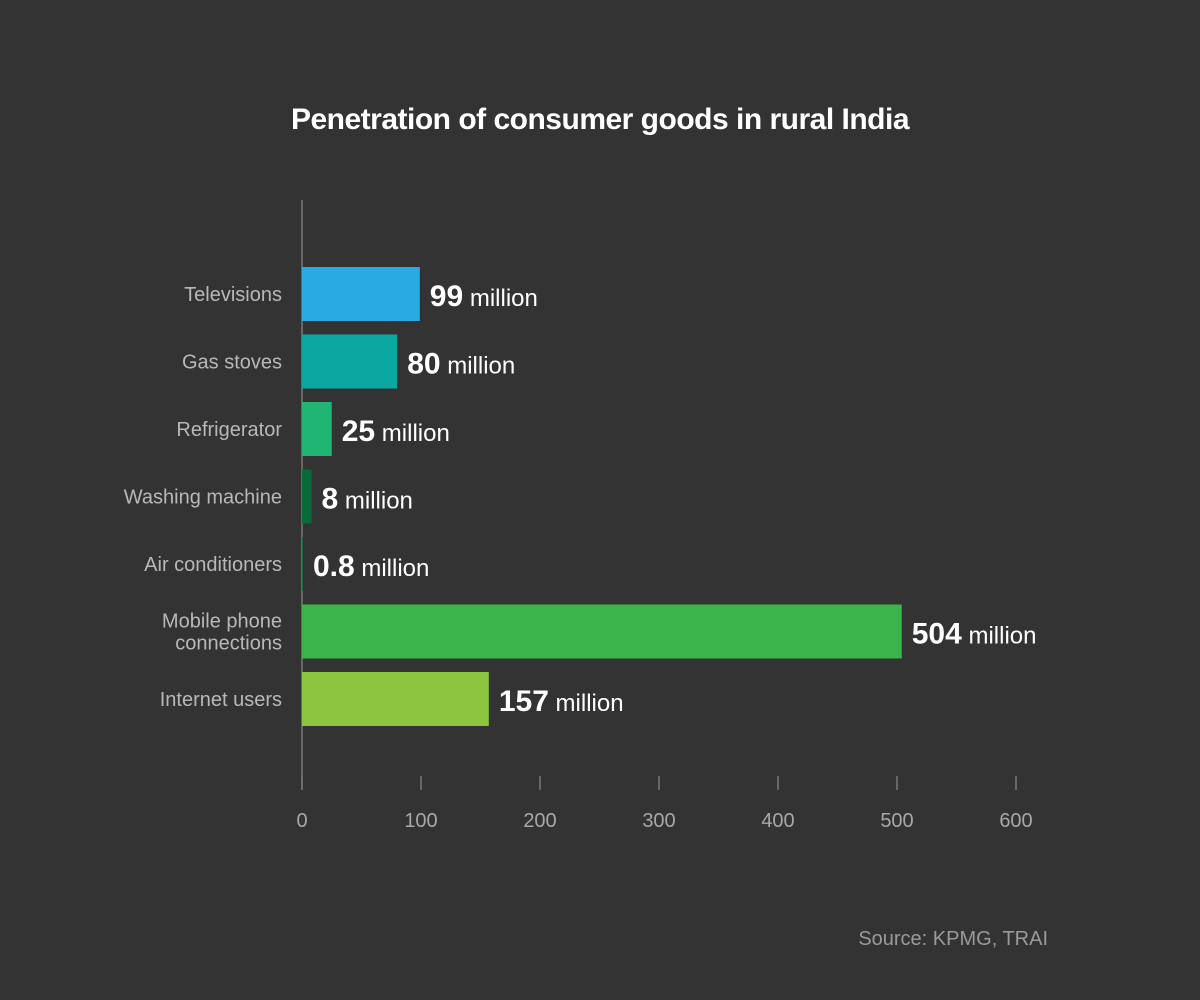  I want to click on category-label: Refrigerator, so click(229, 430).